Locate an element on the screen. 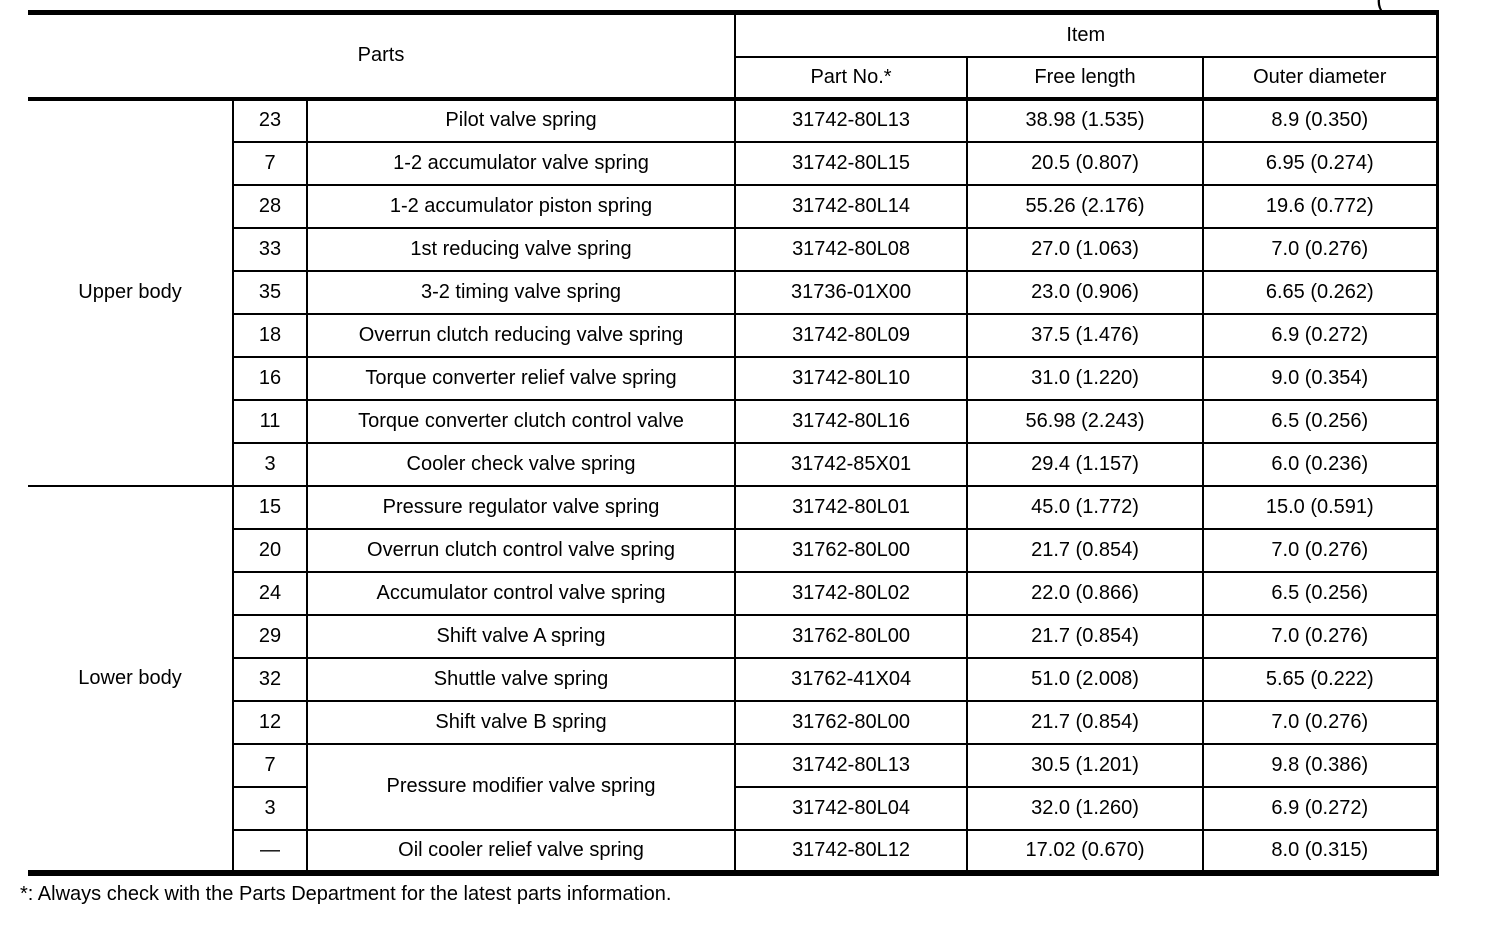 This screenshot has height=928, width=1504. part-no-cell: 31742-80L02 is located at coordinates (851, 593).